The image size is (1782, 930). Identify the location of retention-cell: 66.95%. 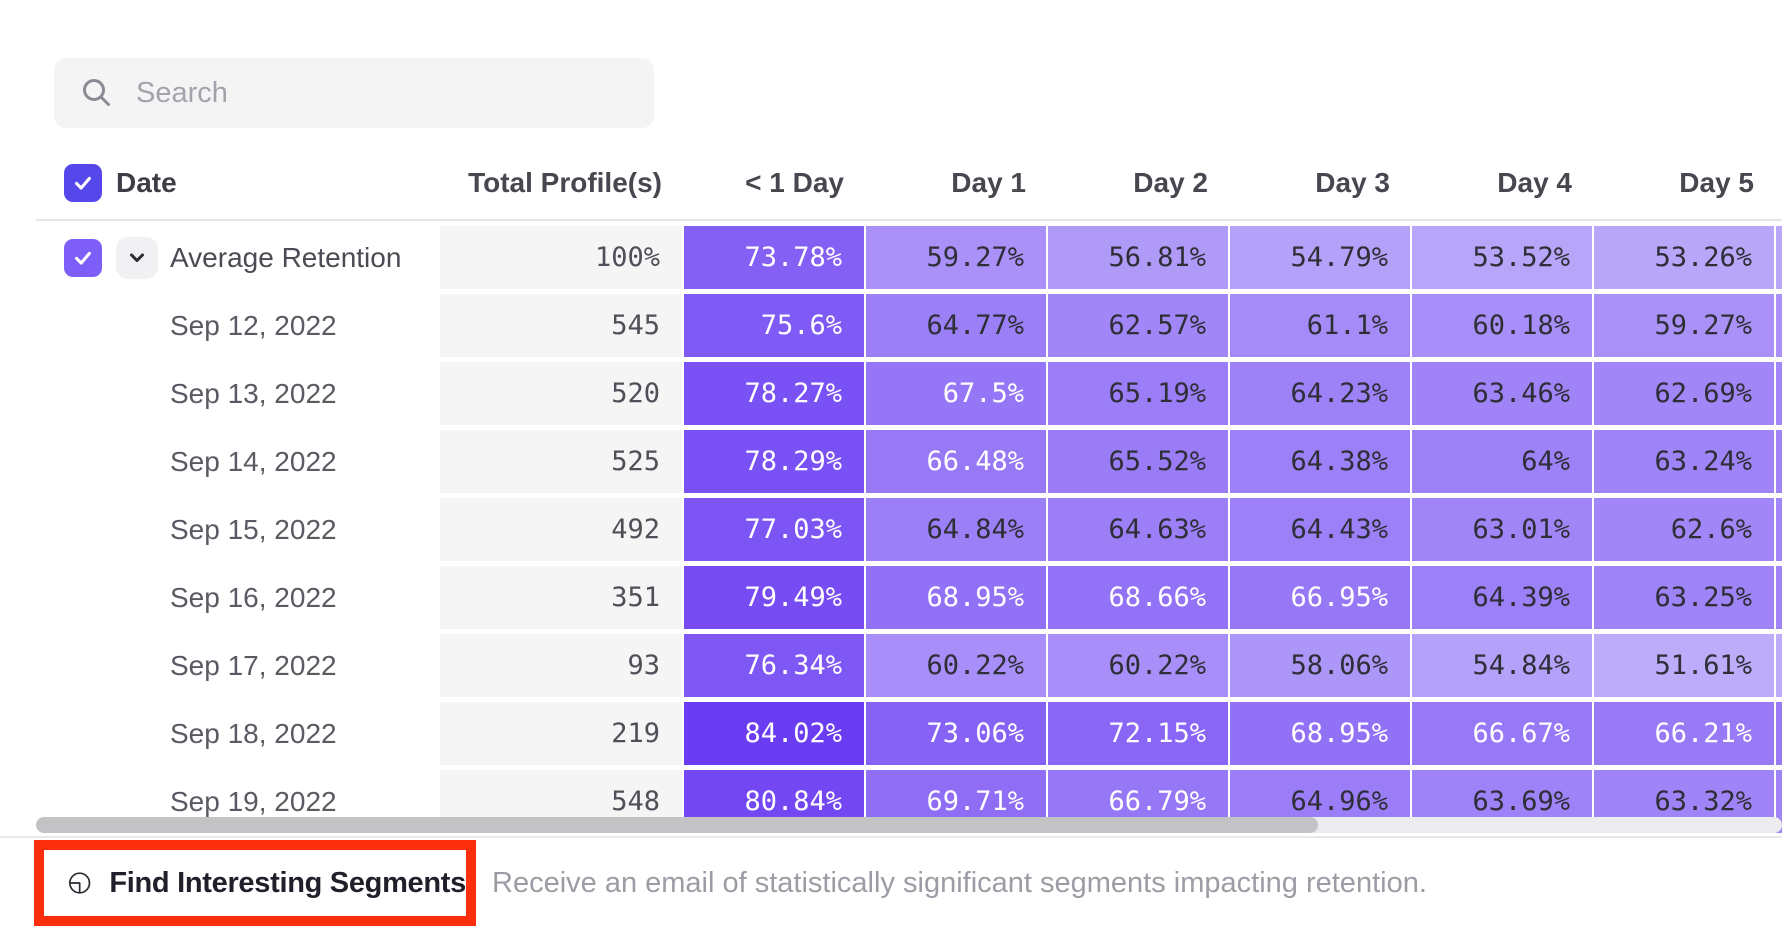
(1320, 597).